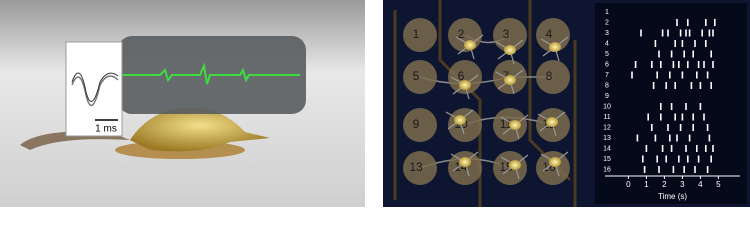  I want to click on electrode-label: 4, so click(549, 34).